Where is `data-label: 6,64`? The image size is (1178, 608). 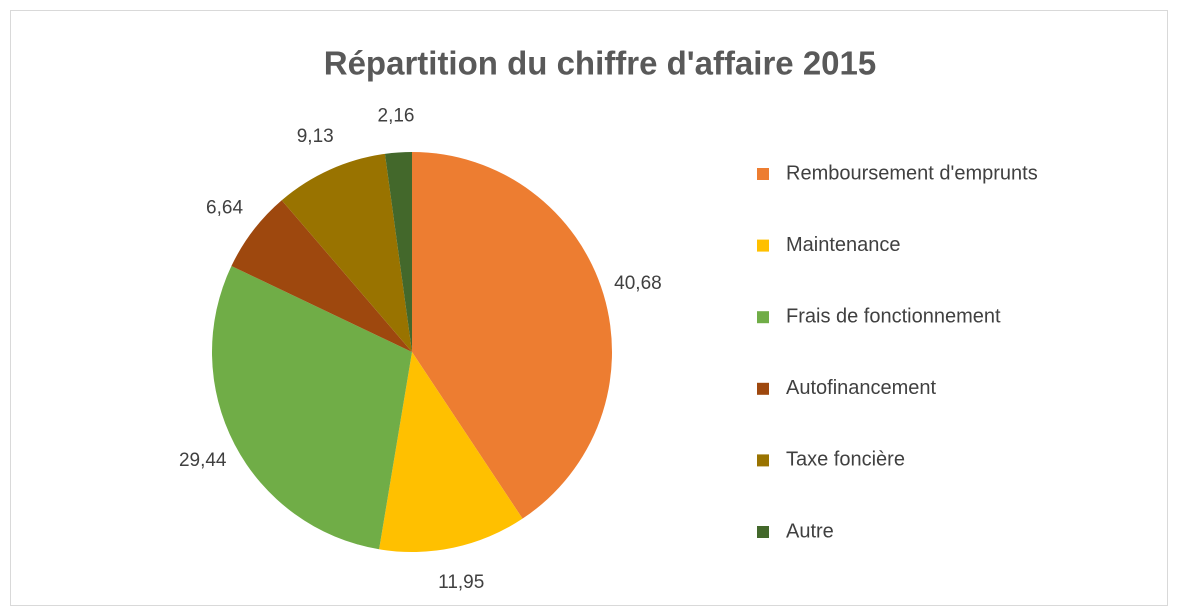 data-label: 6,64 is located at coordinates (224, 208).